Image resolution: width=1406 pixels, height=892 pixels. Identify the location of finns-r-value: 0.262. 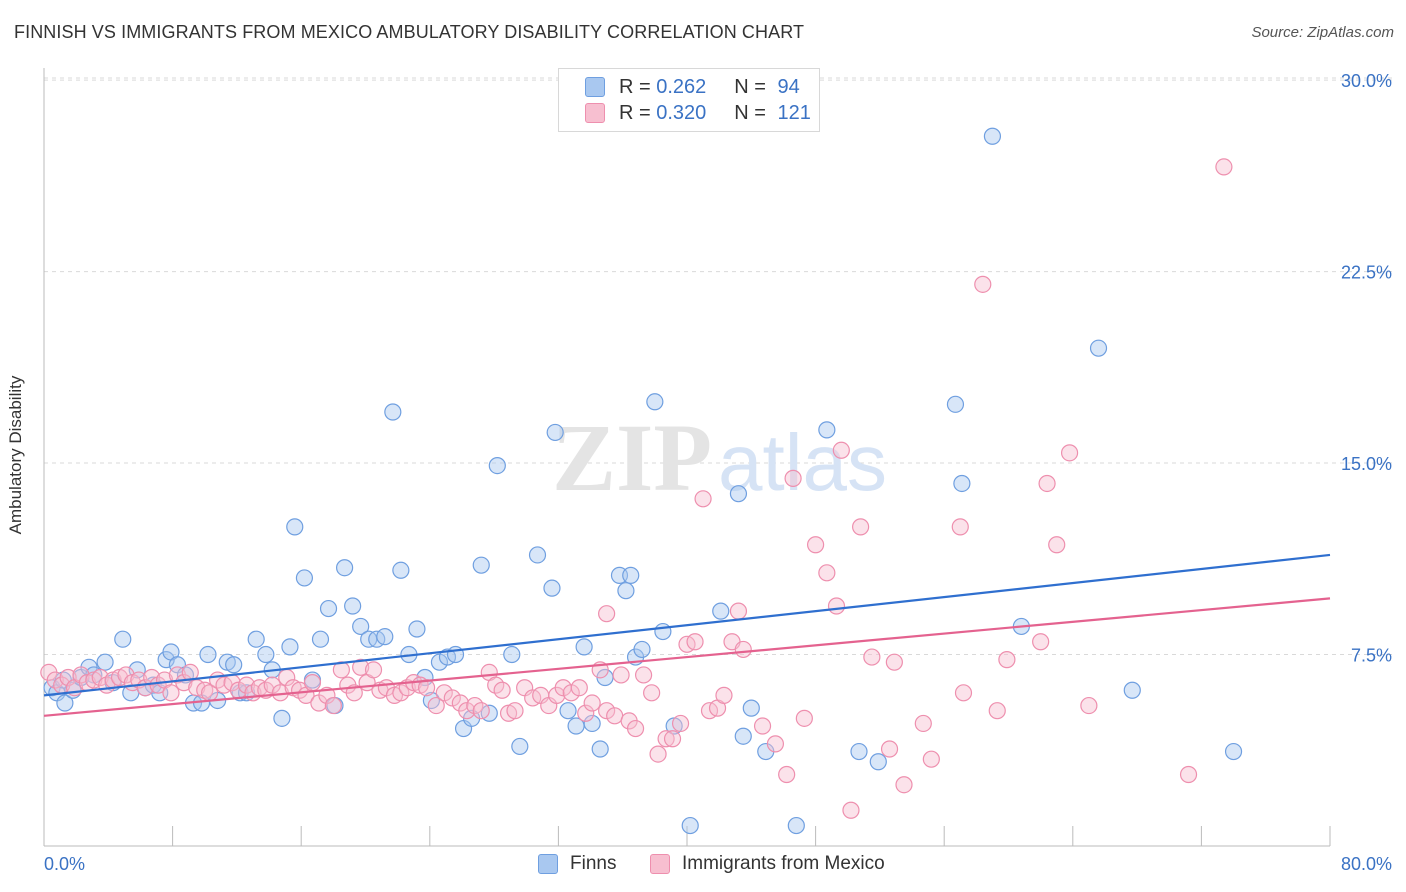
(681, 86).